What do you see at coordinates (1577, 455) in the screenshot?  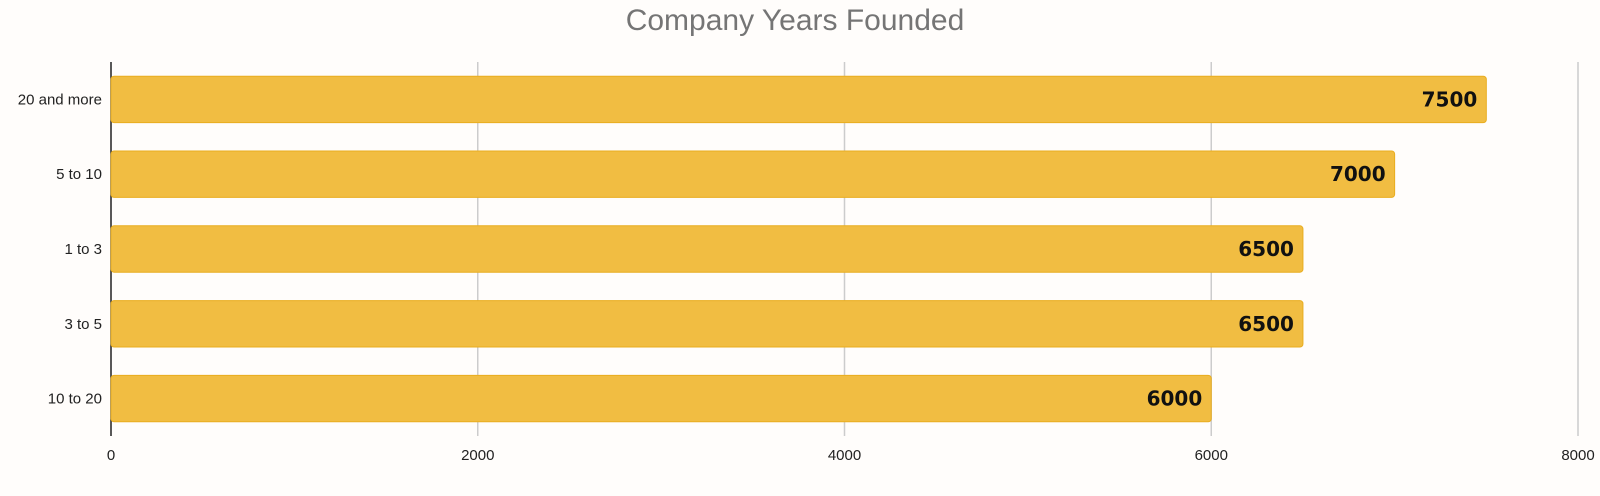 I see `x-tick-label: 8000` at bounding box center [1577, 455].